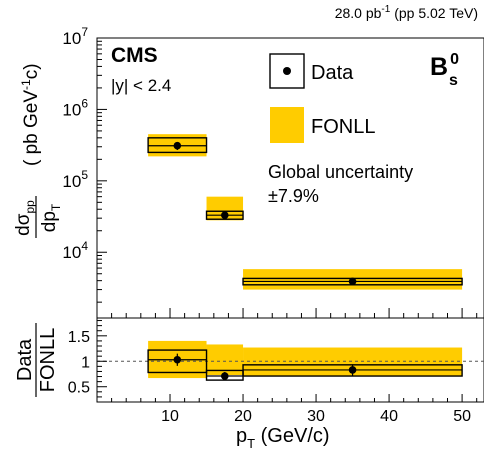 This screenshot has height=454, width=484. What do you see at coordinates (287, 125) in the screenshot?
I see `legend-fonll-swatch` at bounding box center [287, 125].